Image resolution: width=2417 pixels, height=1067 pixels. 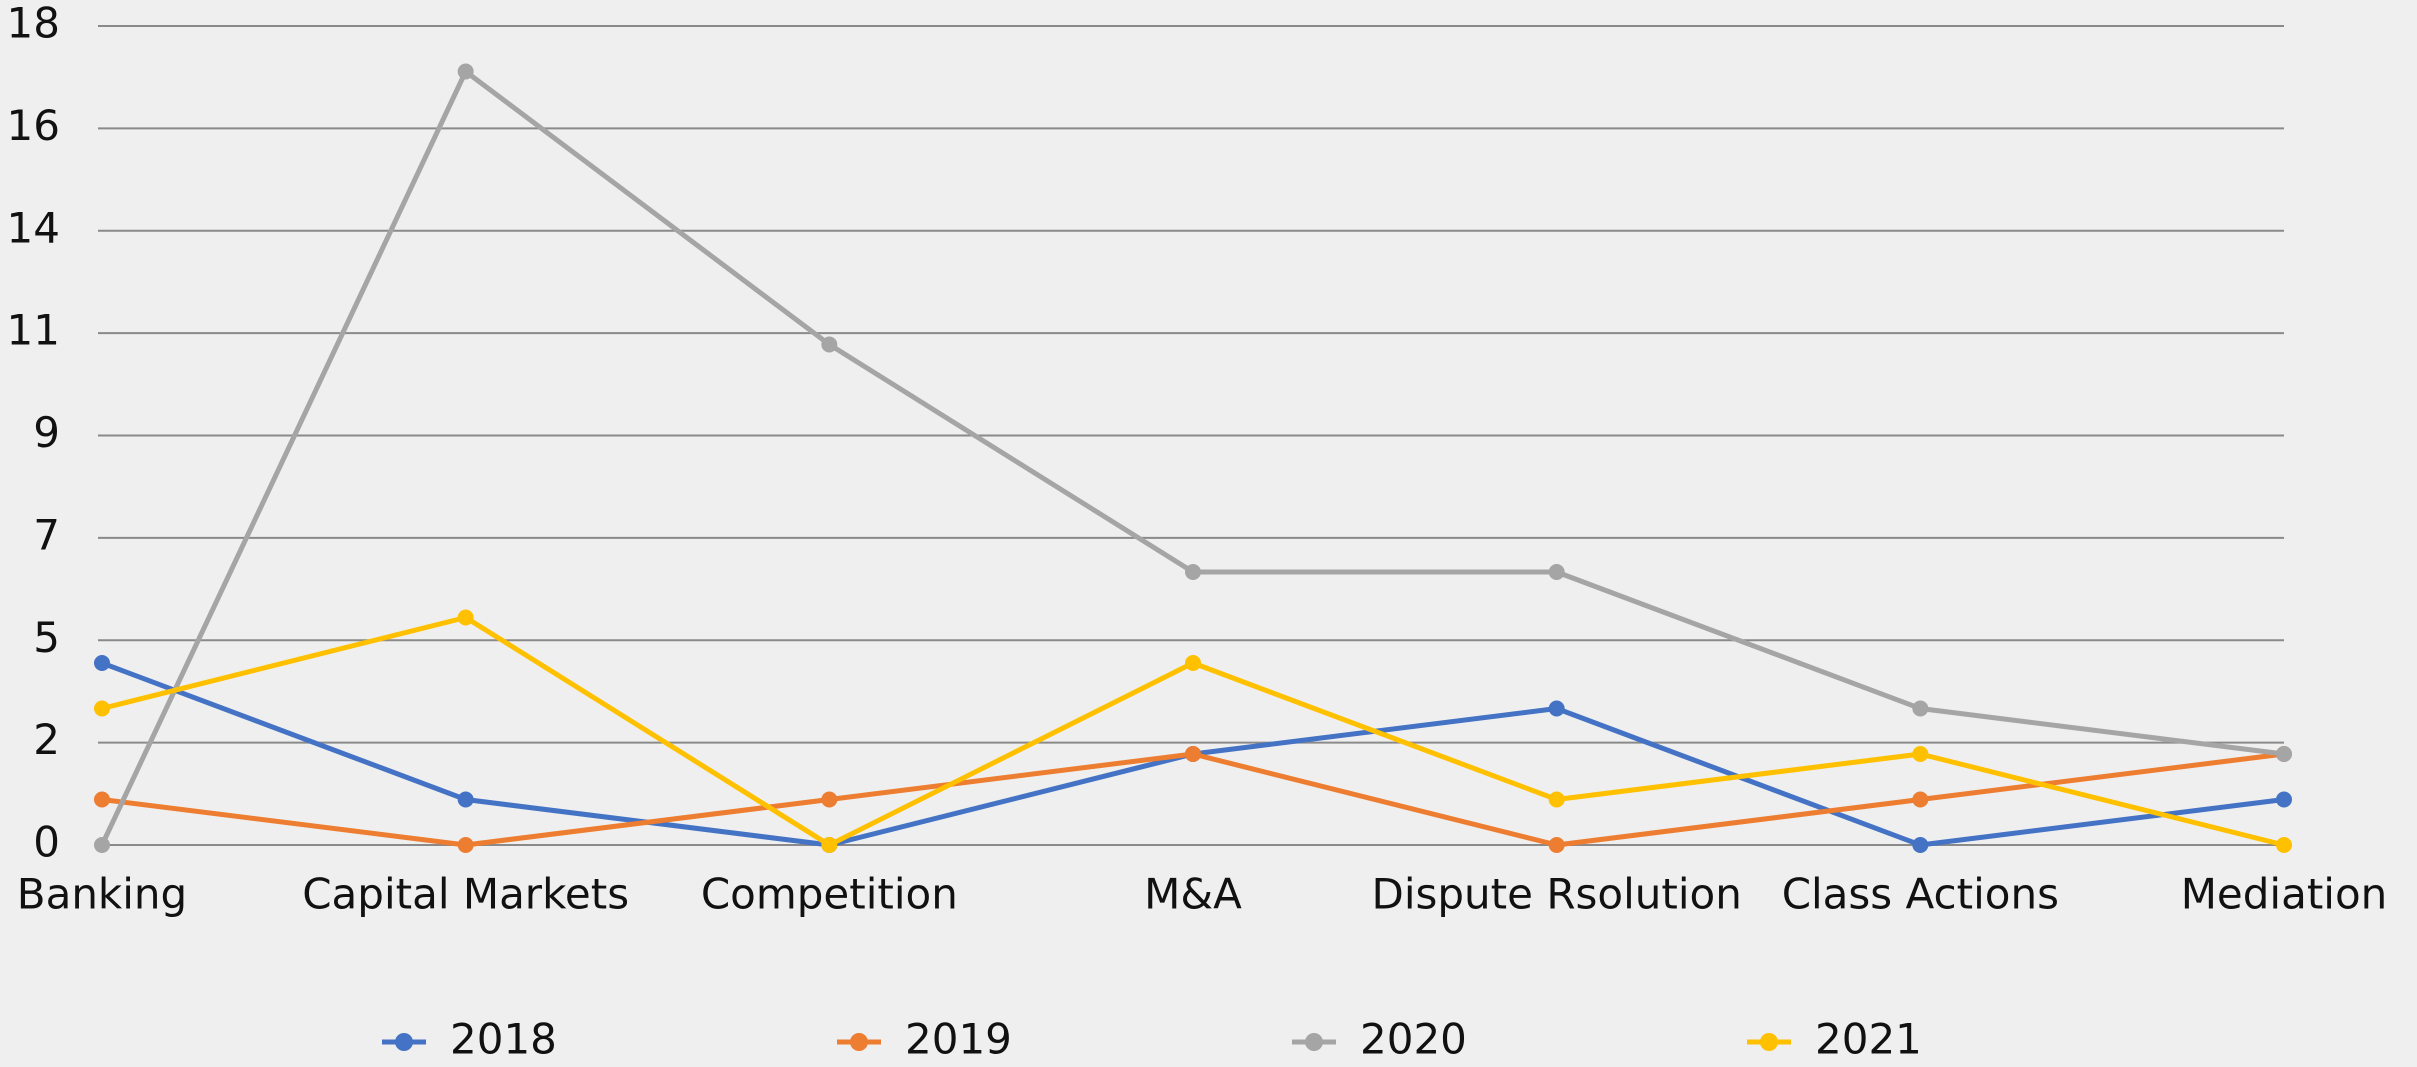 I want to click on legend-label: 2019, so click(x=958, y=1039).